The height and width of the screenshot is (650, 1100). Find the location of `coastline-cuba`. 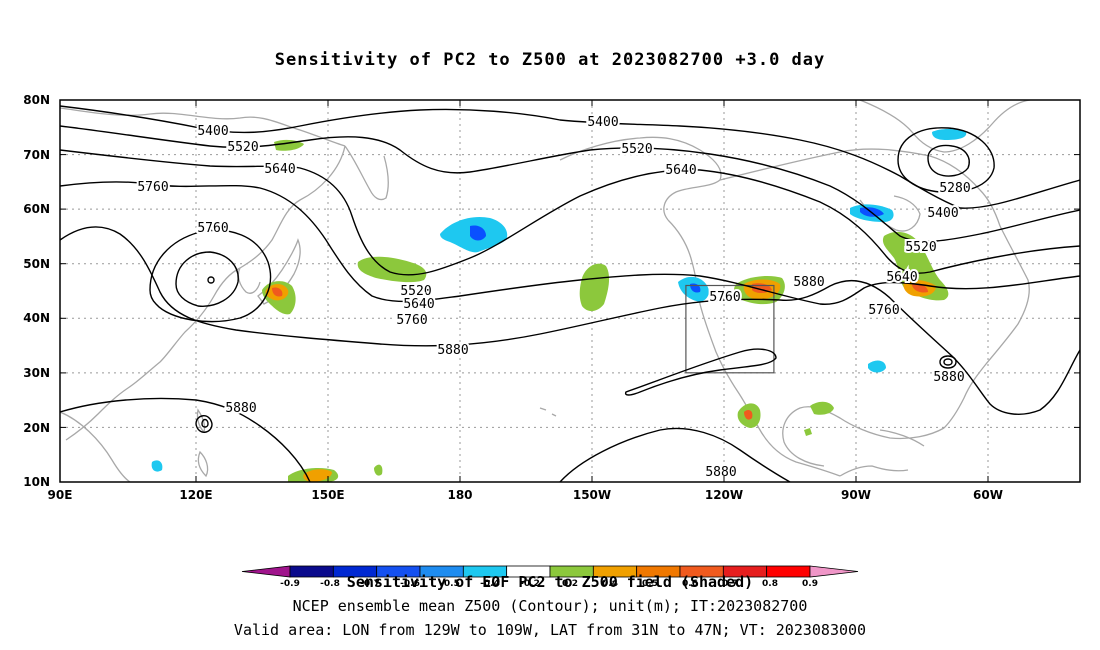

coastline-cuba is located at coordinates (902, 438).